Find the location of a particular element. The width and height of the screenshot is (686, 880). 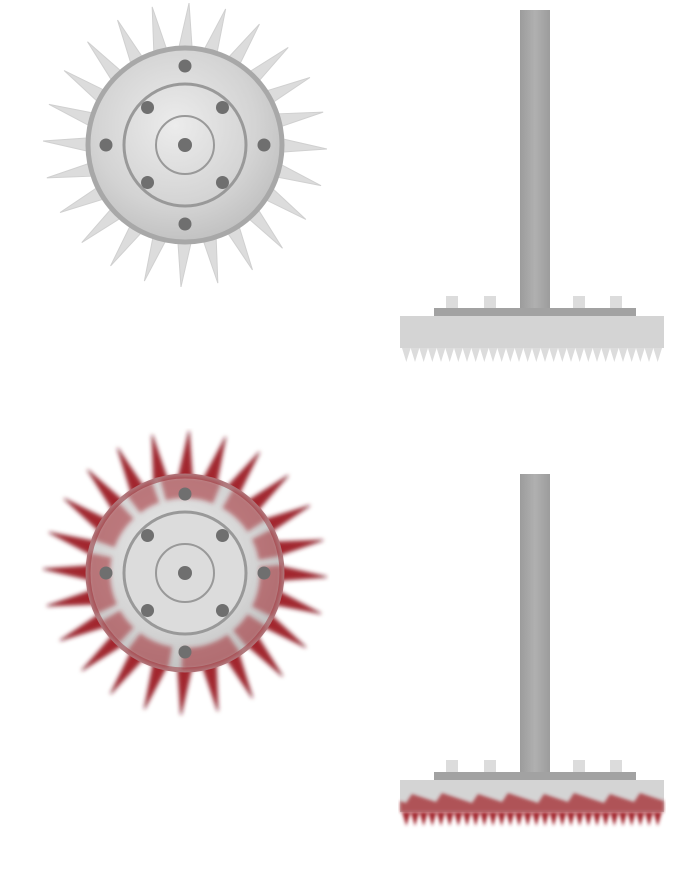

rake-bar is located at coordinates (532, 332).